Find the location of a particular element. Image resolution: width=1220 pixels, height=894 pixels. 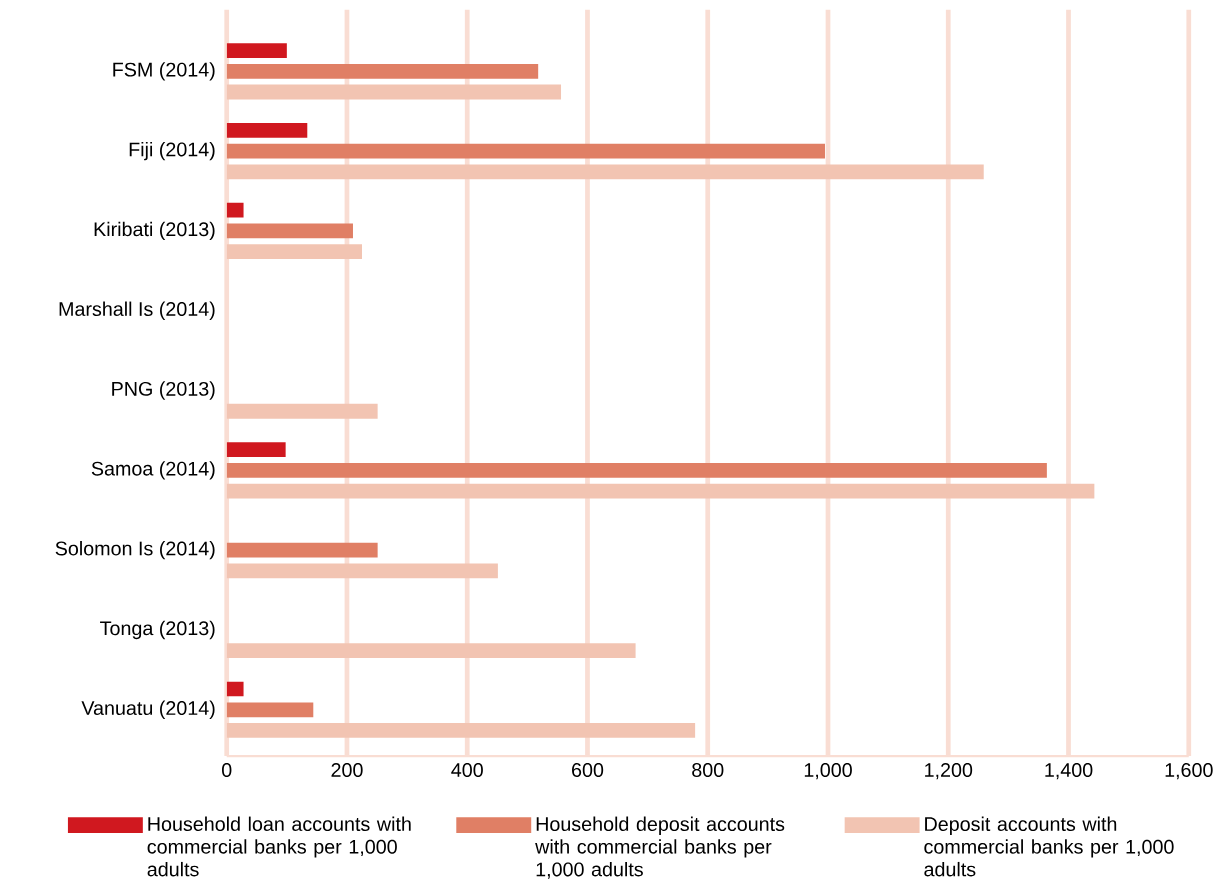

x-tick-label: 600 is located at coordinates (588, 770).